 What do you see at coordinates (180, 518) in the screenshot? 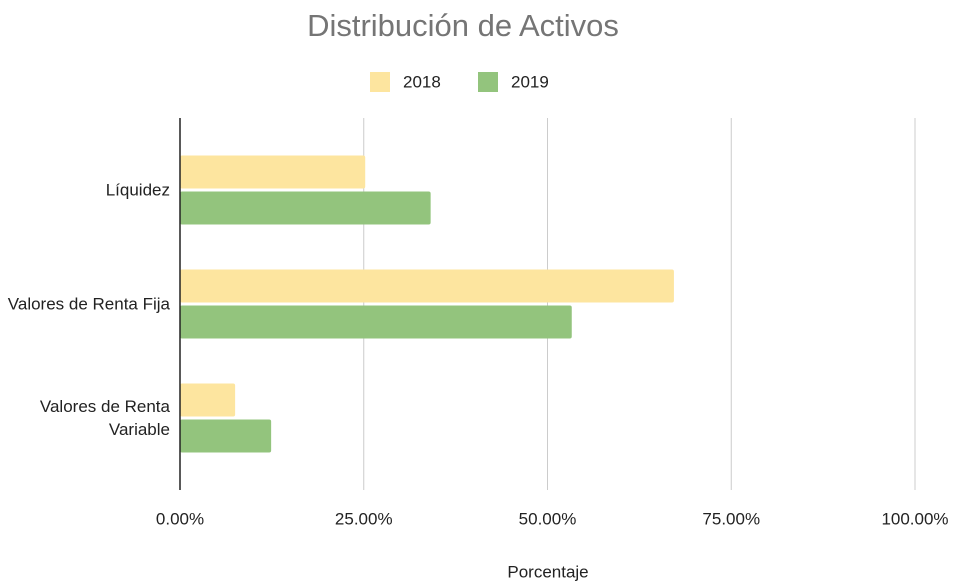
I see `x-tick-label: 0.00%` at bounding box center [180, 518].